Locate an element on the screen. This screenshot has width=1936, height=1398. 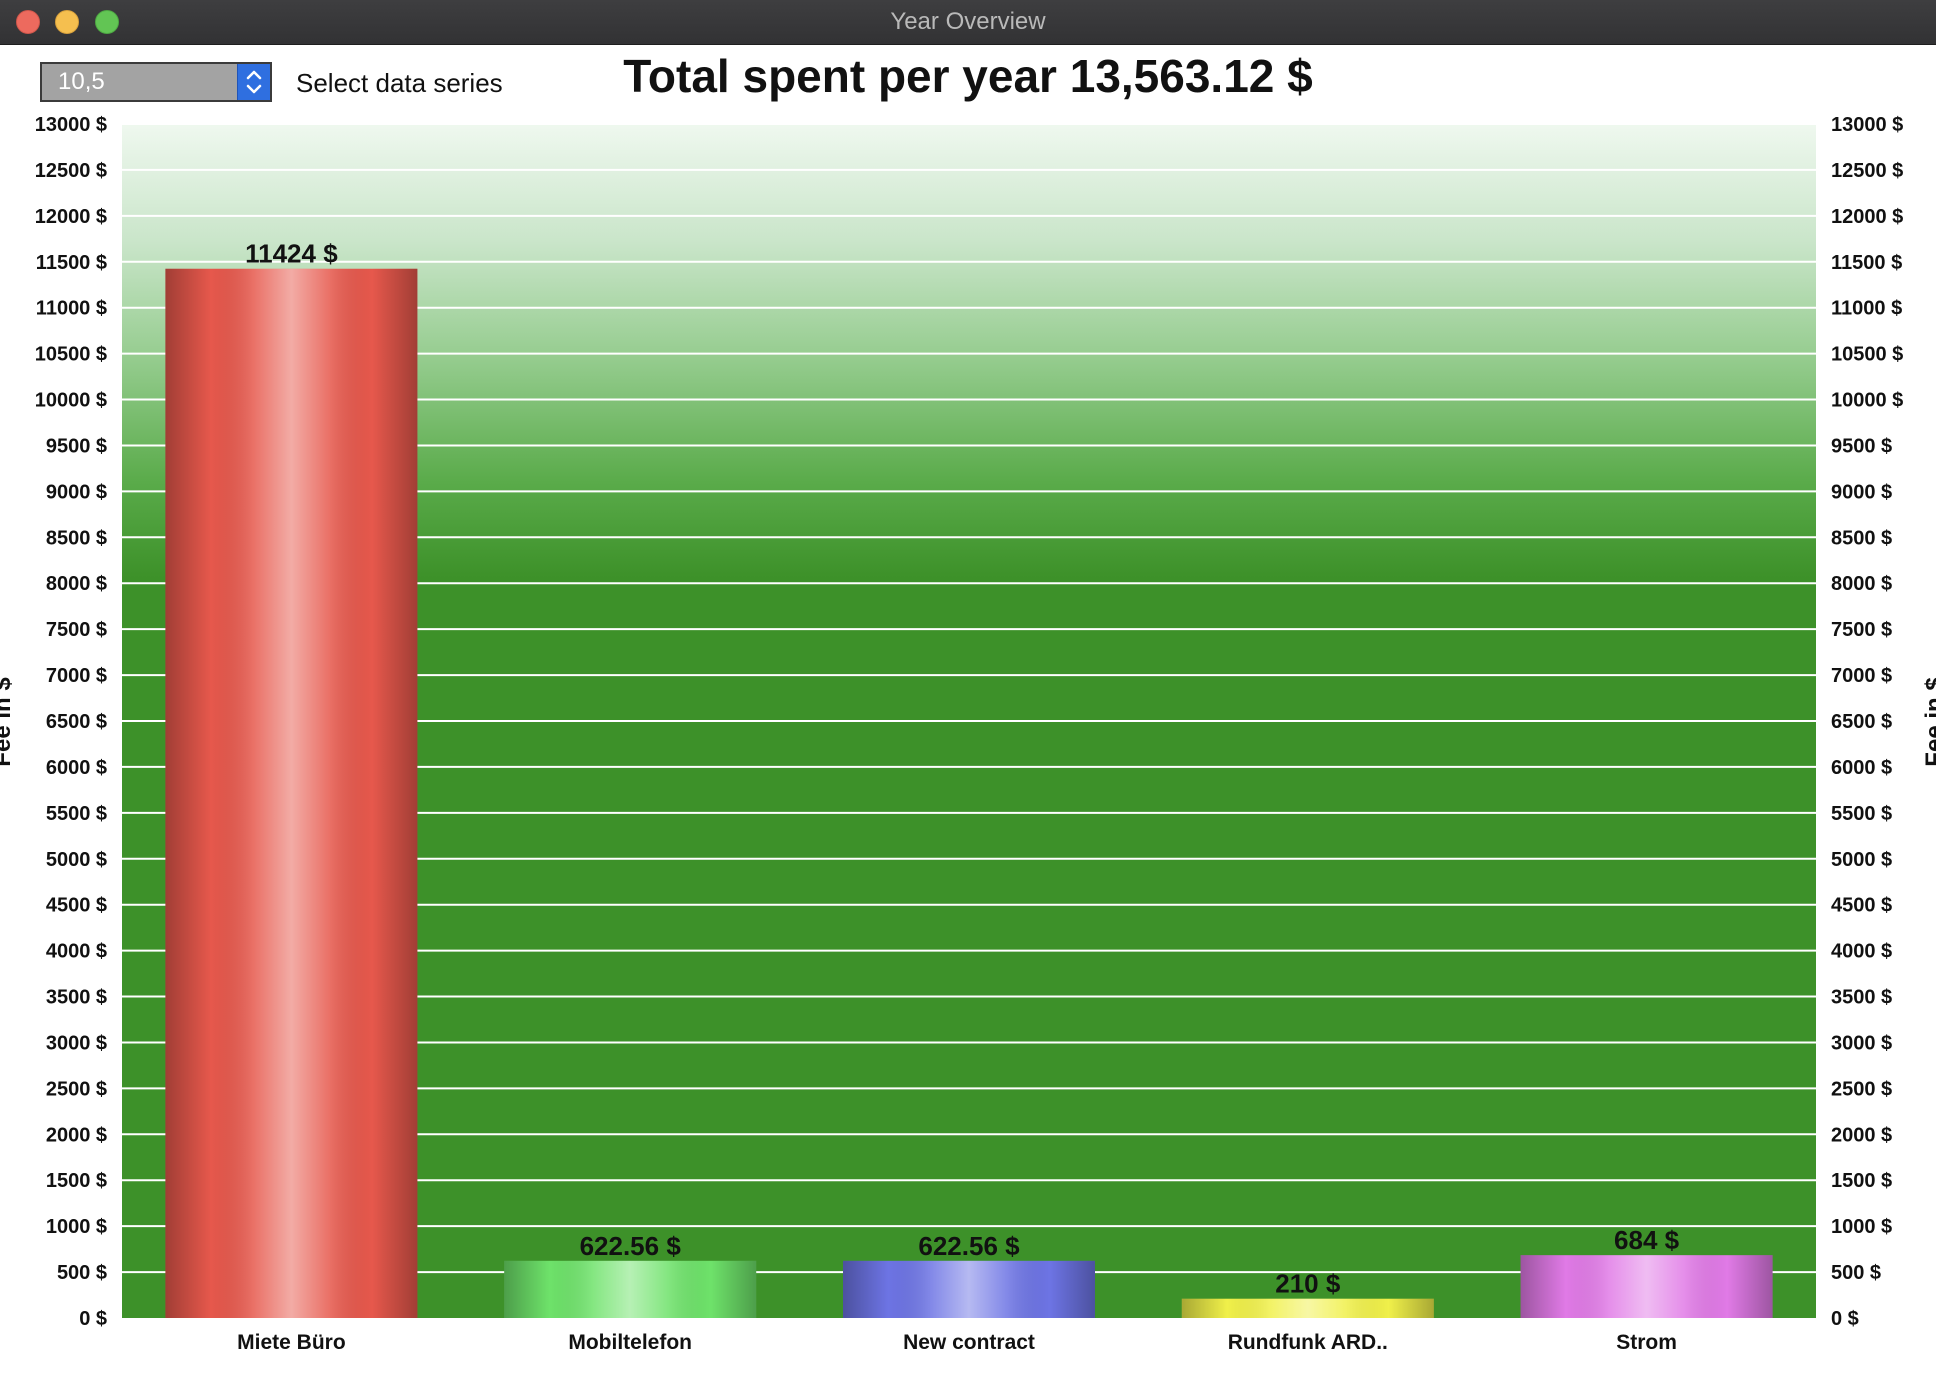
y-tick-label-right: 11000 $ is located at coordinates (1866, 309).